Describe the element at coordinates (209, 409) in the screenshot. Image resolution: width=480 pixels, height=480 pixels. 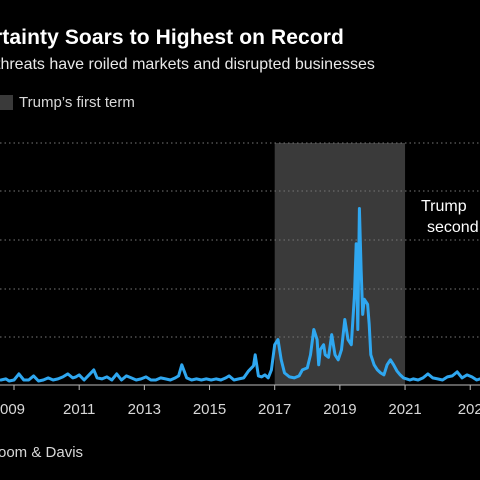
I see `x-tick-label: 2015` at that location.